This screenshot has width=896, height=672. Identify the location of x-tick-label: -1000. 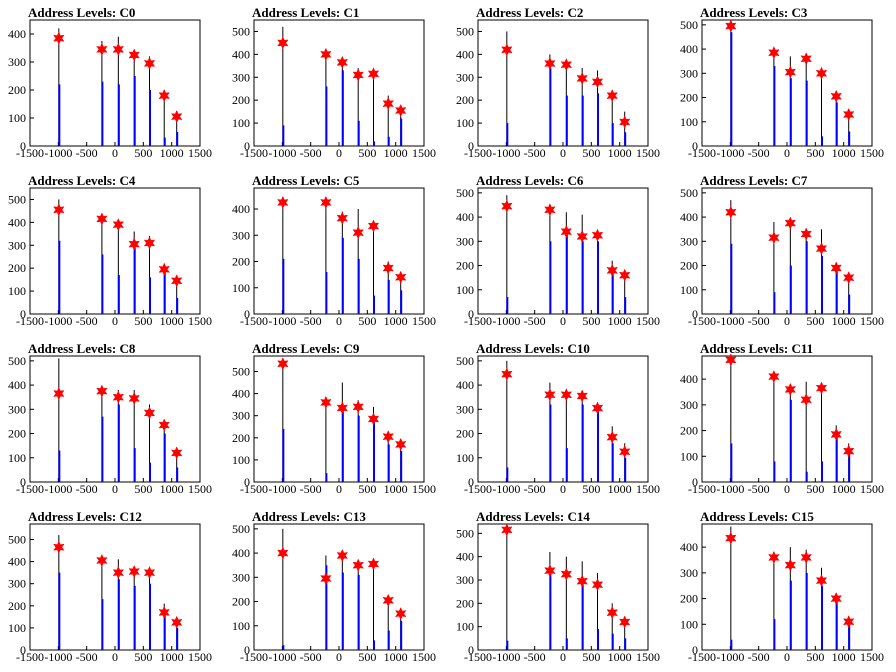
(282, 489).